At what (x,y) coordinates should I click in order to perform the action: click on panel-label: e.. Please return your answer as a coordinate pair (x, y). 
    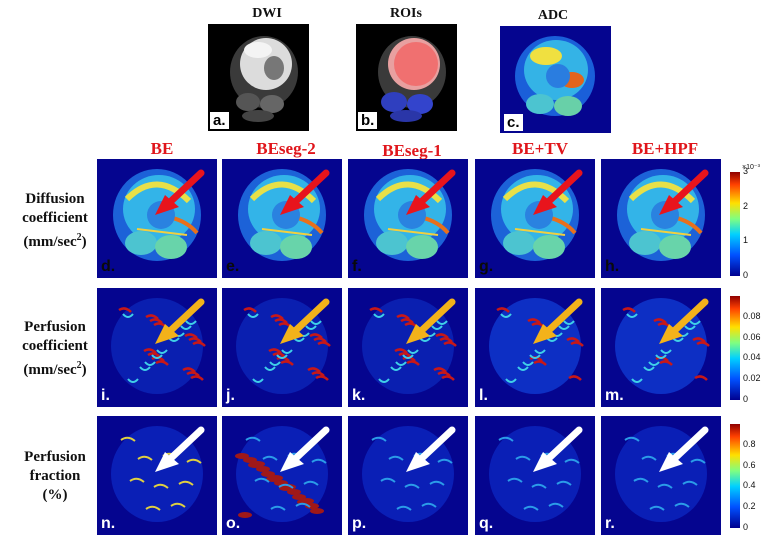
    Looking at the image, I should click on (233, 266).